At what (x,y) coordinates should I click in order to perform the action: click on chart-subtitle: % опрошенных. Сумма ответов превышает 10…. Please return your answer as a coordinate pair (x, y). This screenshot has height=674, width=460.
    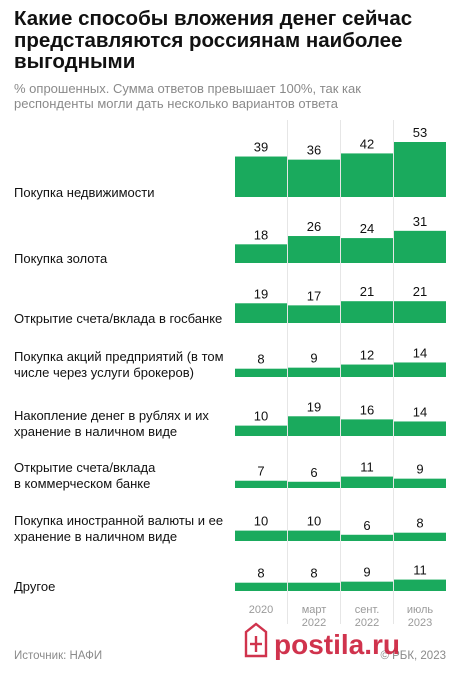
    Looking at the image, I should click on (187, 96).